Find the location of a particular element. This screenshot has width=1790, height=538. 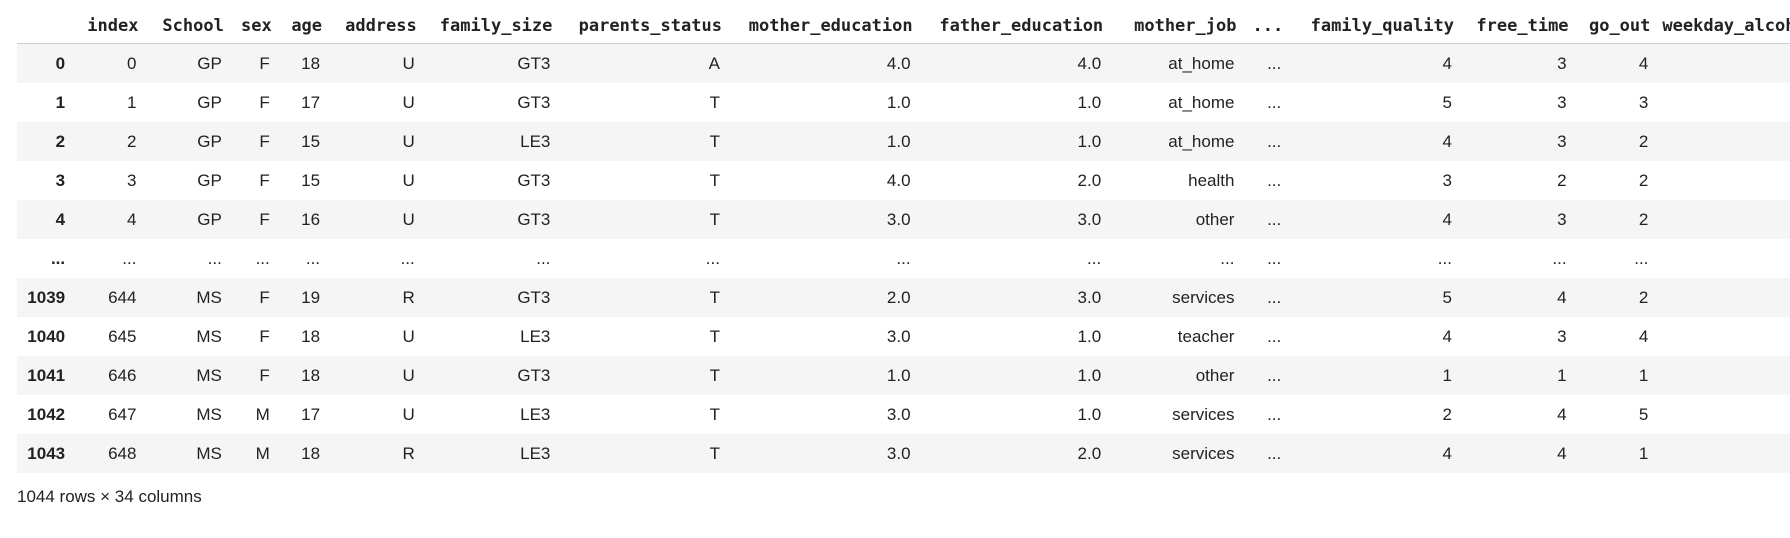

table-cell: services is located at coordinates (1203, 453).